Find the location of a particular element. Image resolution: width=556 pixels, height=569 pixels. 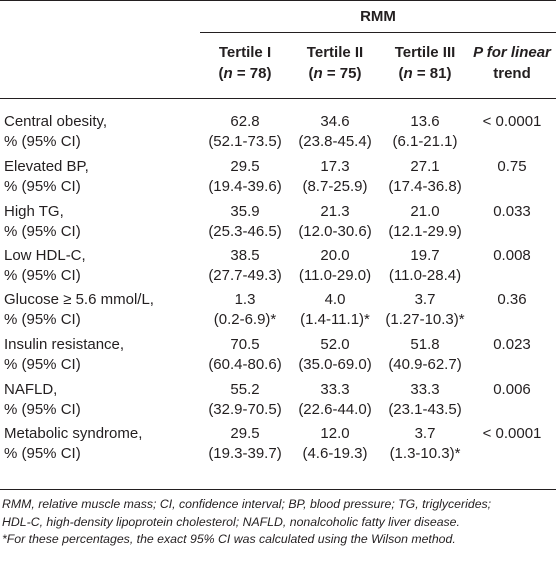

tertile-2-cell: 20.0 (11.0-29.0) is located at coordinates (335, 265).